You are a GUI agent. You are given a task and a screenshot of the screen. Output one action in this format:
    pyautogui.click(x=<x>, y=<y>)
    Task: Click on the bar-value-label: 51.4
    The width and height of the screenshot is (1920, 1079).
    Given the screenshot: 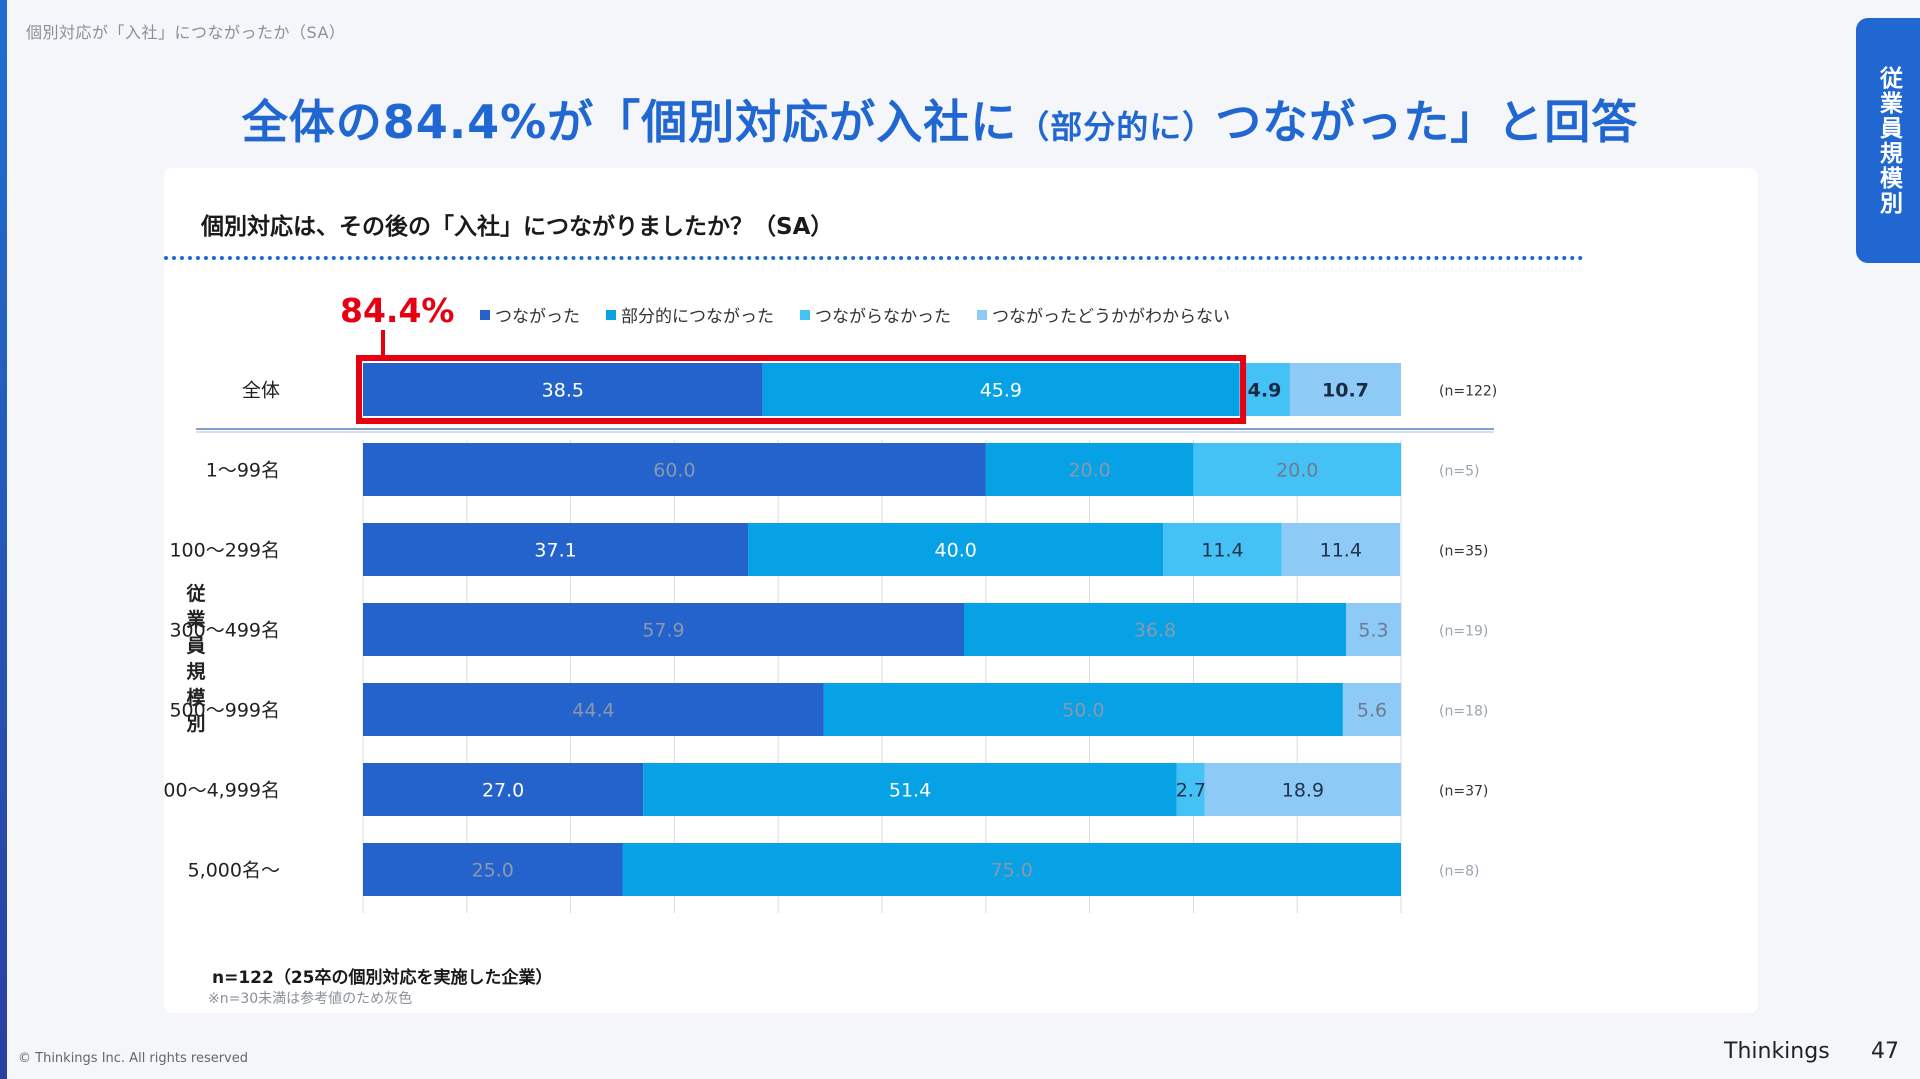 What is the action you would take?
    pyautogui.click(x=910, y=791)
    